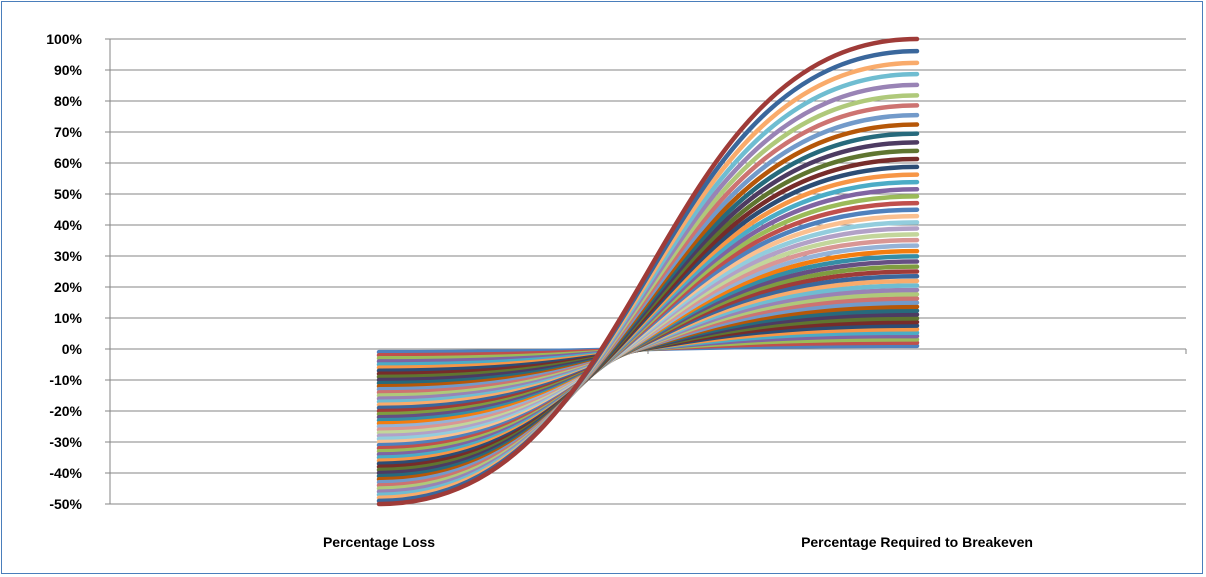  What do you see at coordinates (68, 194) in the screenshot?
I see `y-tick-label: 50%` at bounding box center [68, 194].